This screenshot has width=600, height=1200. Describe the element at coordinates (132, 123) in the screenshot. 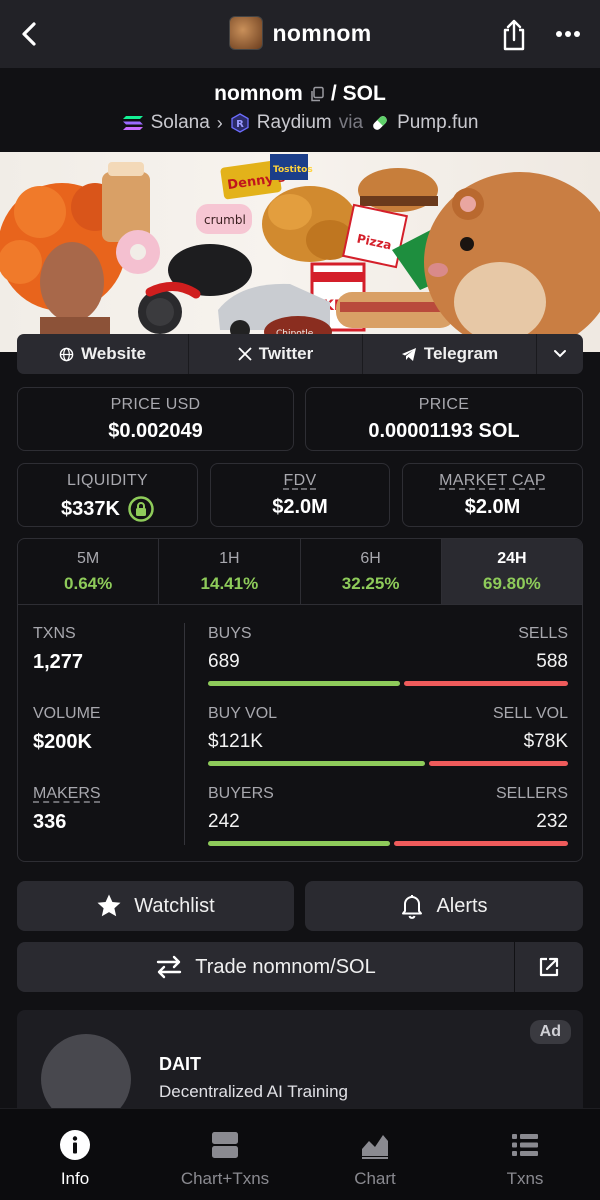

I see `solana-icon` at that location.